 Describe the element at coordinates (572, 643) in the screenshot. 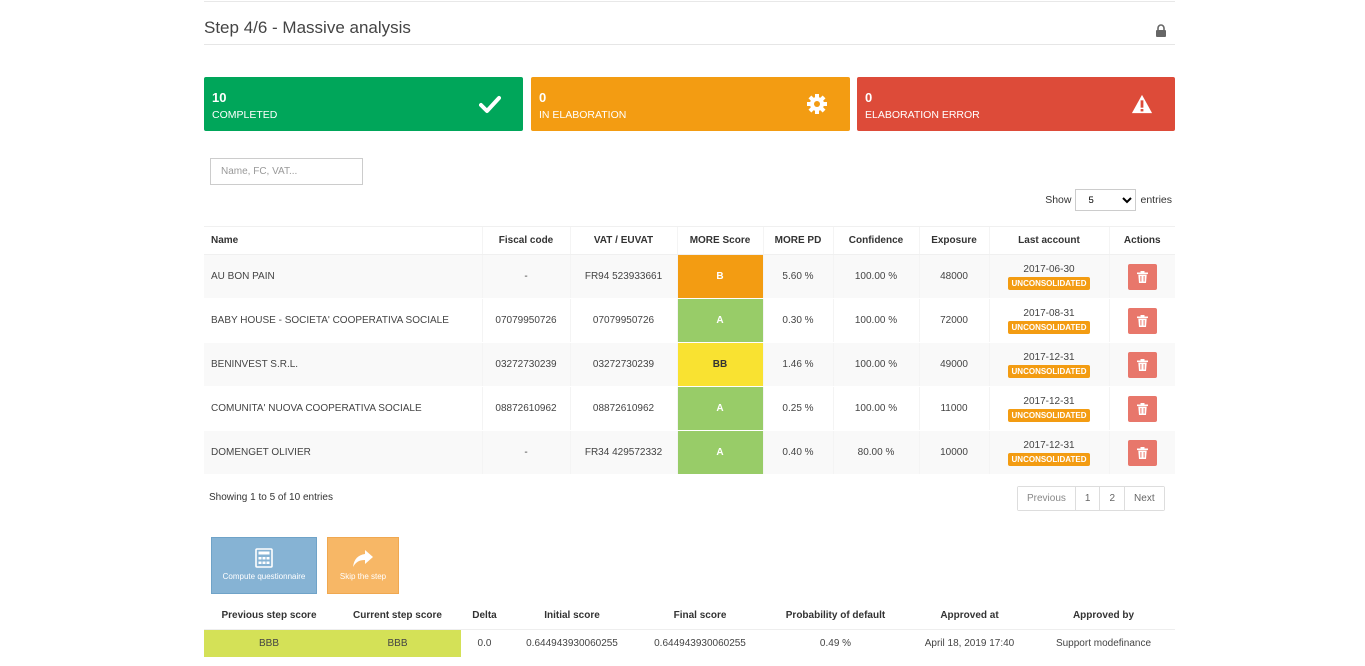

I see `initial-score-value: 0.644943930060255` at that location.